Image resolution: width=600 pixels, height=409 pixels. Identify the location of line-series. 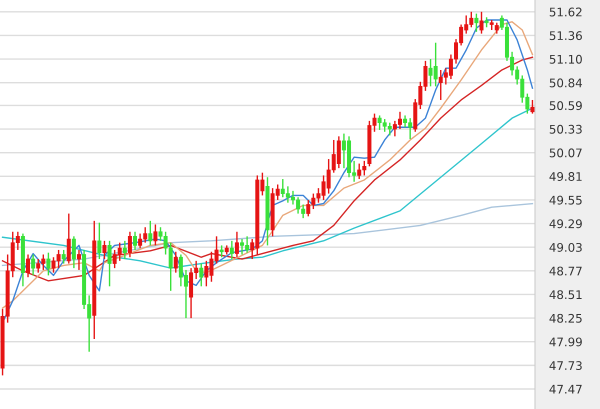
(268, 234).